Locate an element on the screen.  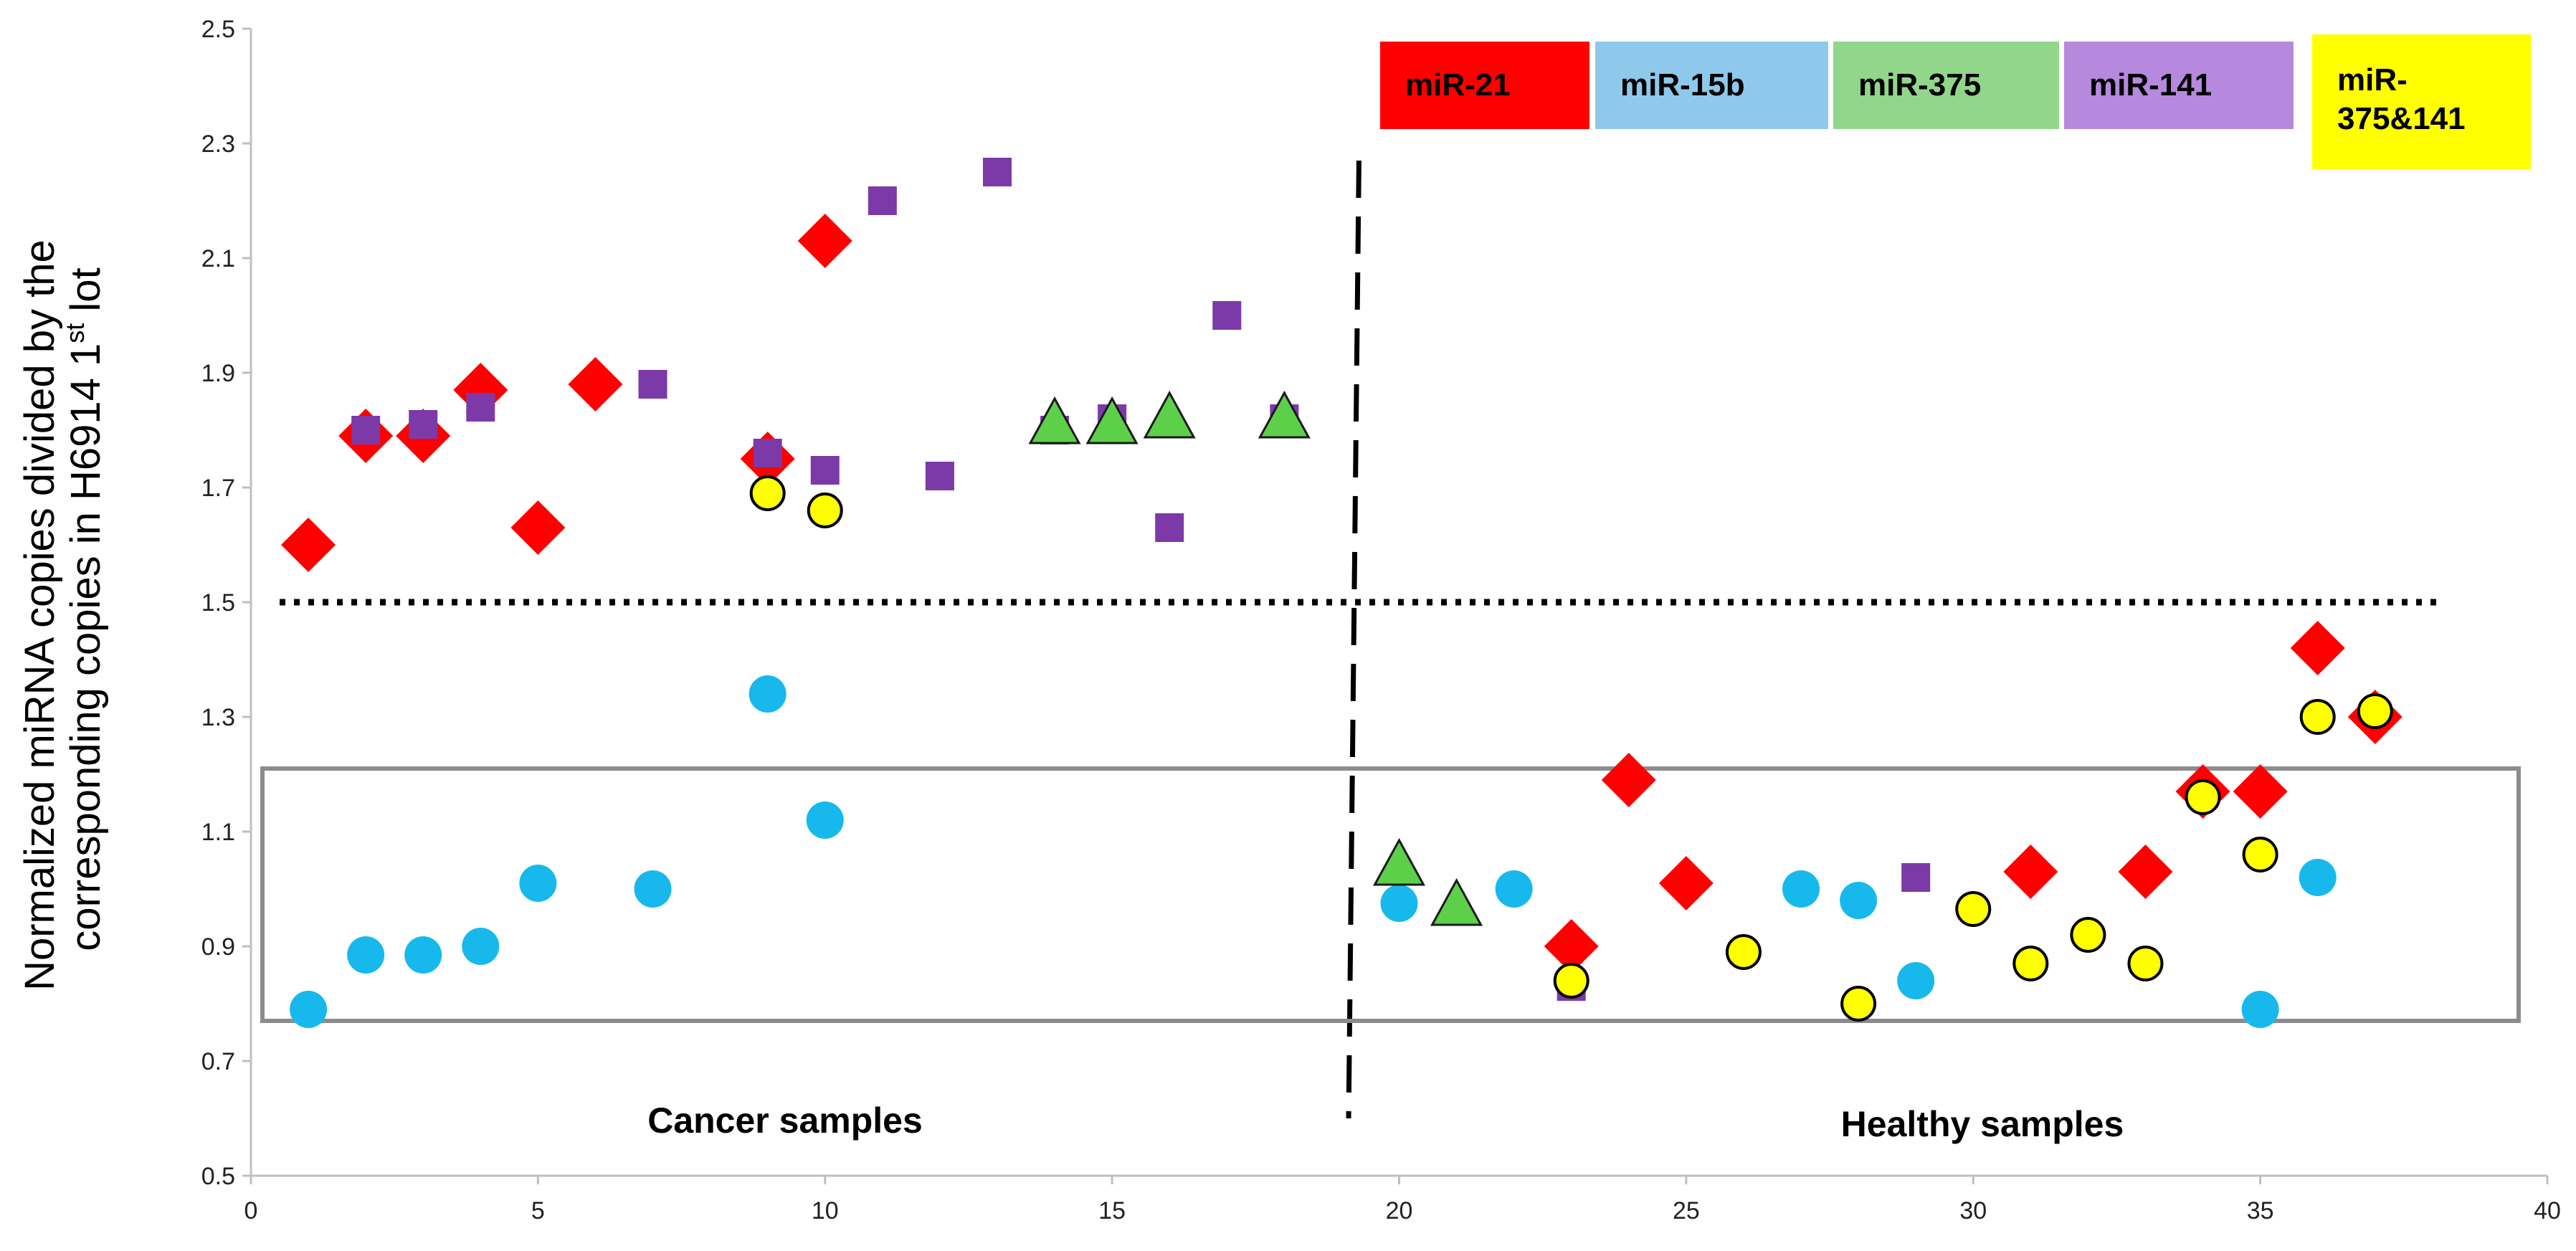
legend-mir-375-141-label: miR- is located at coordinates (2373, 79).